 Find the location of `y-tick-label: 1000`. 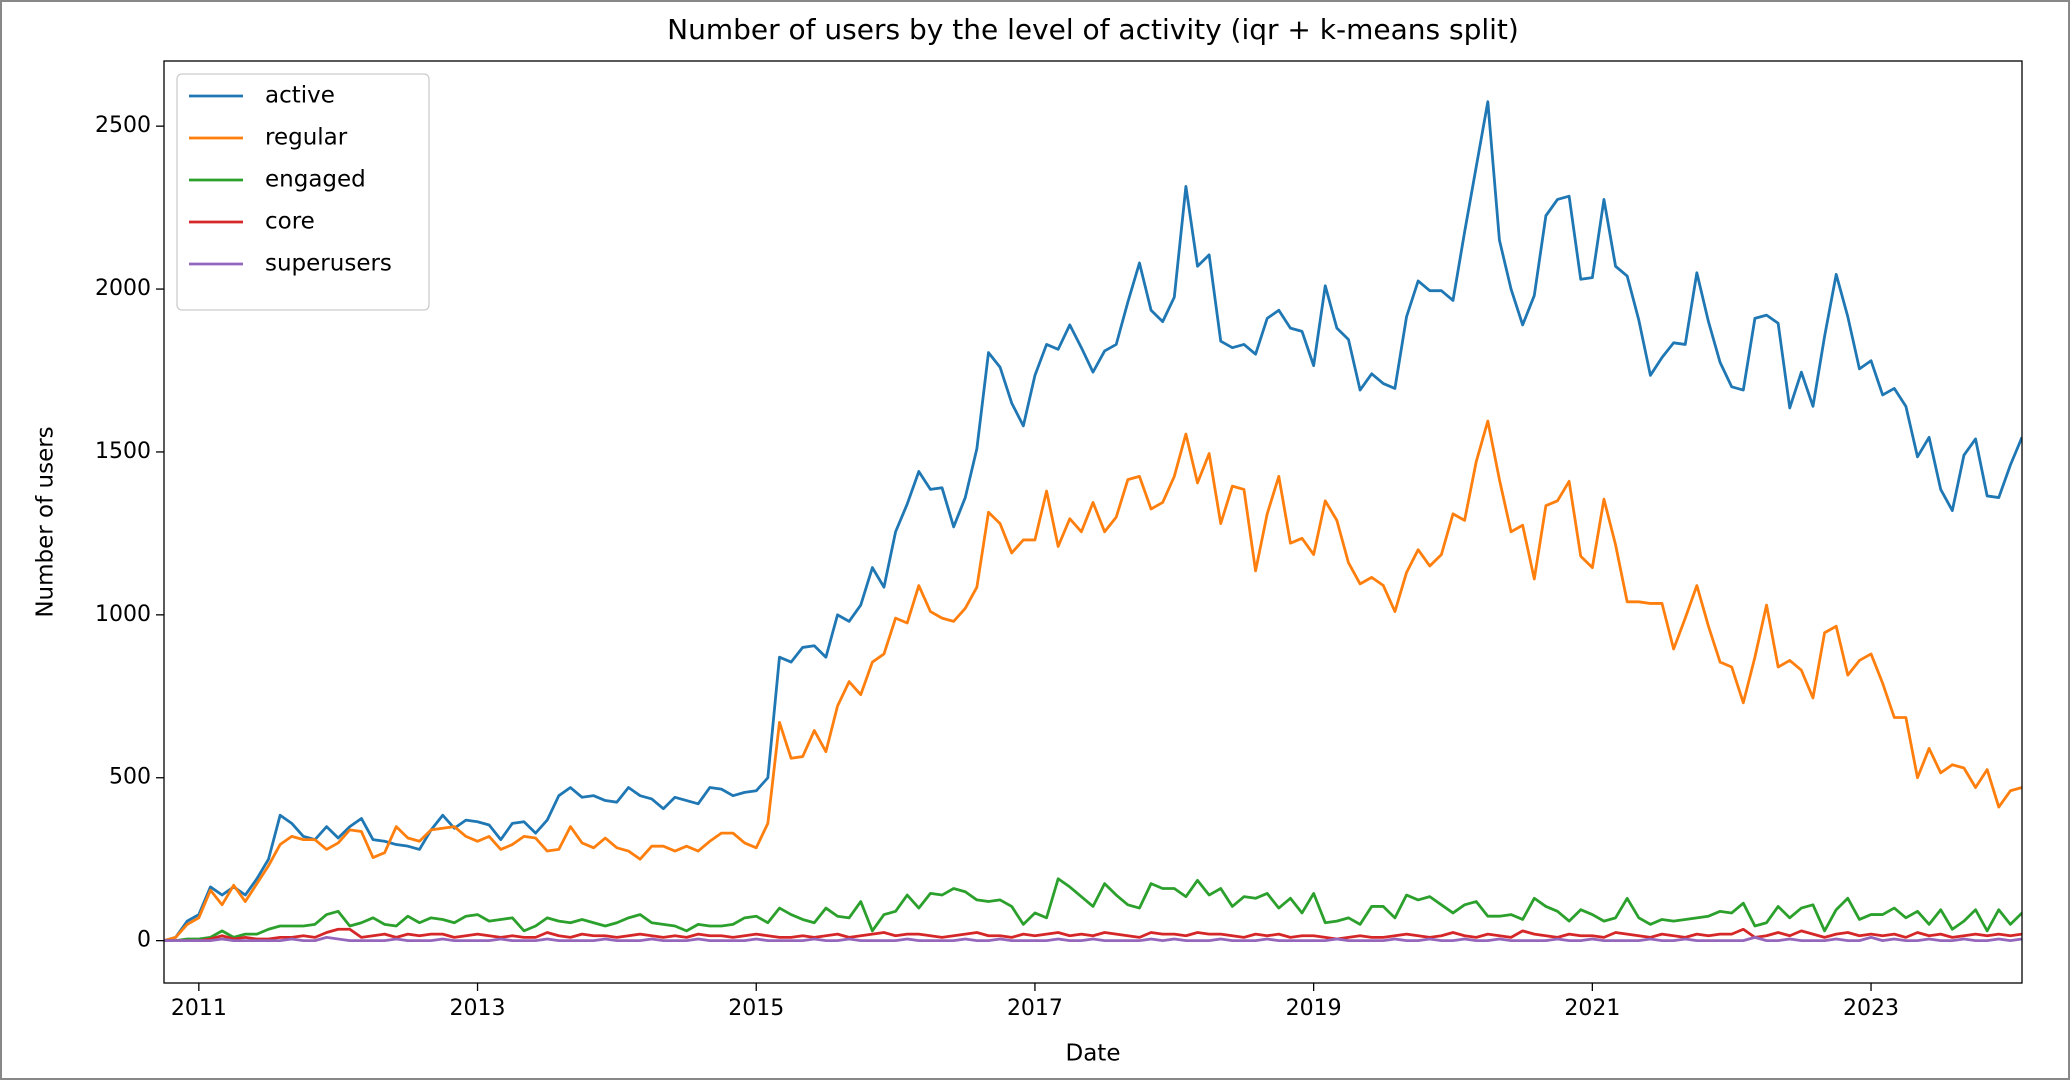

y-tick-label: 1000 is located at coordinates (123, 614).